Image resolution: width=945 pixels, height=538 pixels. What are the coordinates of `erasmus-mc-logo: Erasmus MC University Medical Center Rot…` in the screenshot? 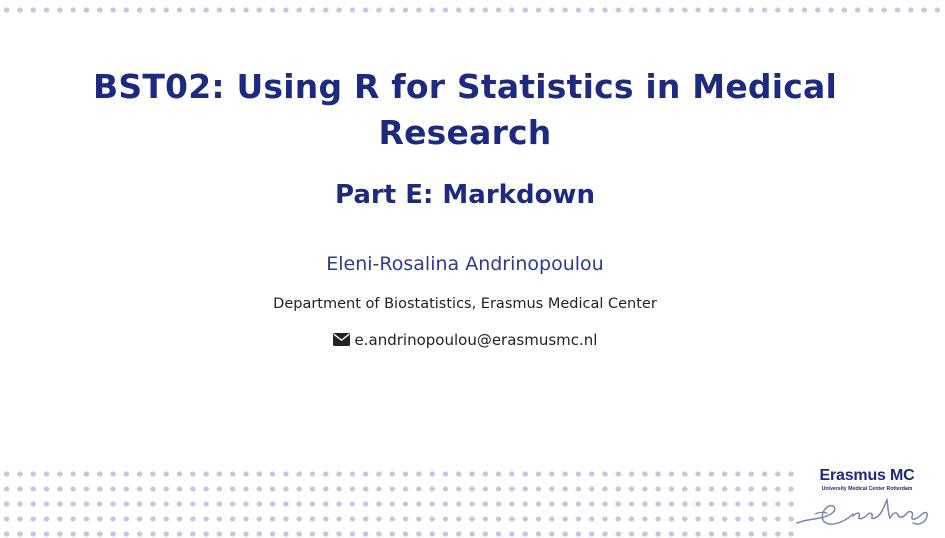 It's located at (868, 497).